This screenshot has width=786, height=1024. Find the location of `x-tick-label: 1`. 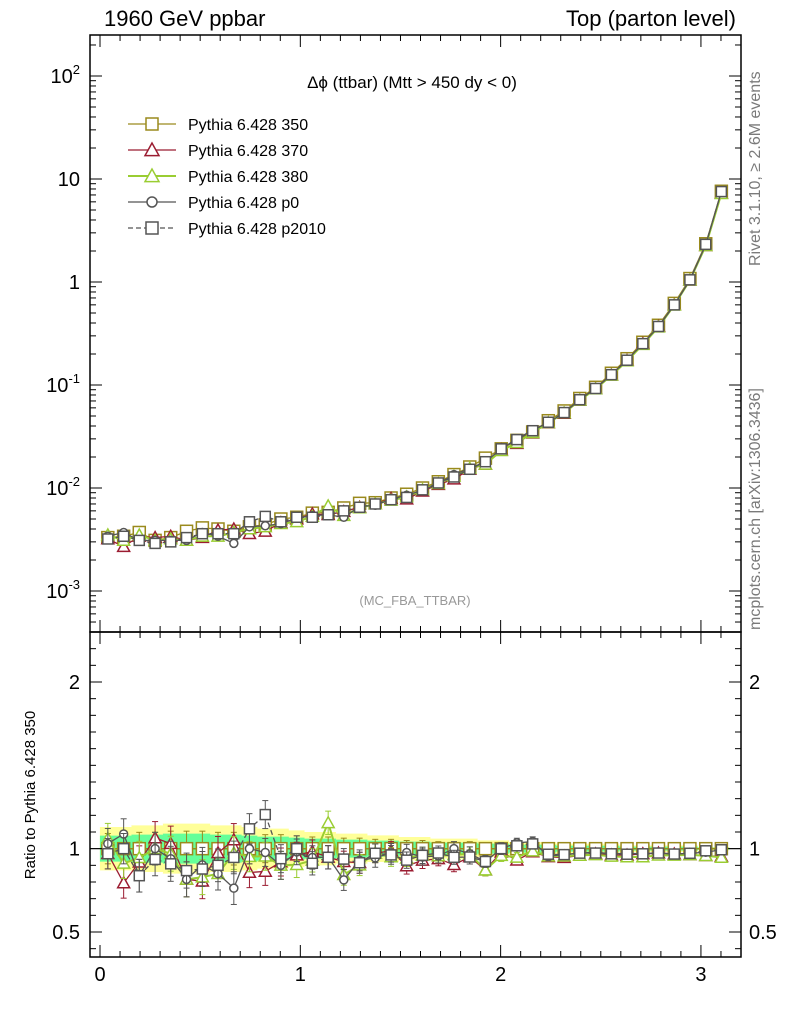

x-tick-label: 1 is located at coordinates (300, 975).